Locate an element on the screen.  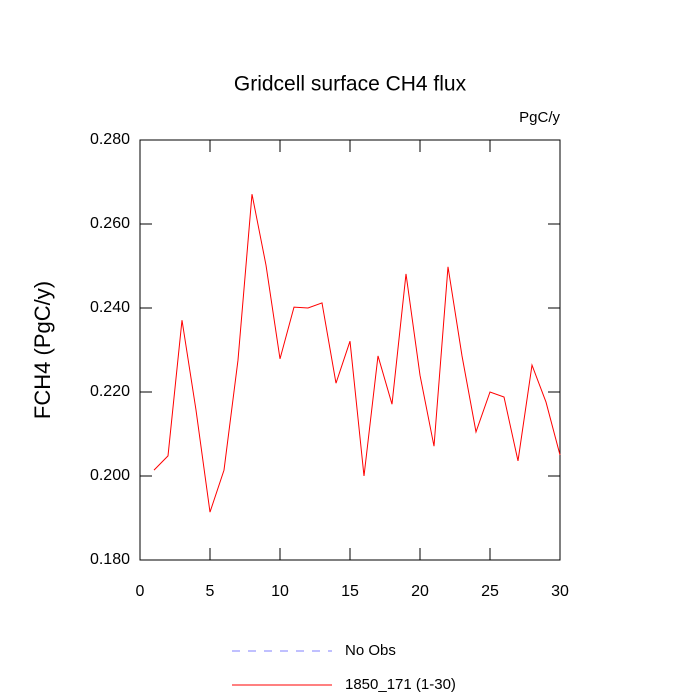
y-tick-label: 0.200 is located at coordinates (110, 475).